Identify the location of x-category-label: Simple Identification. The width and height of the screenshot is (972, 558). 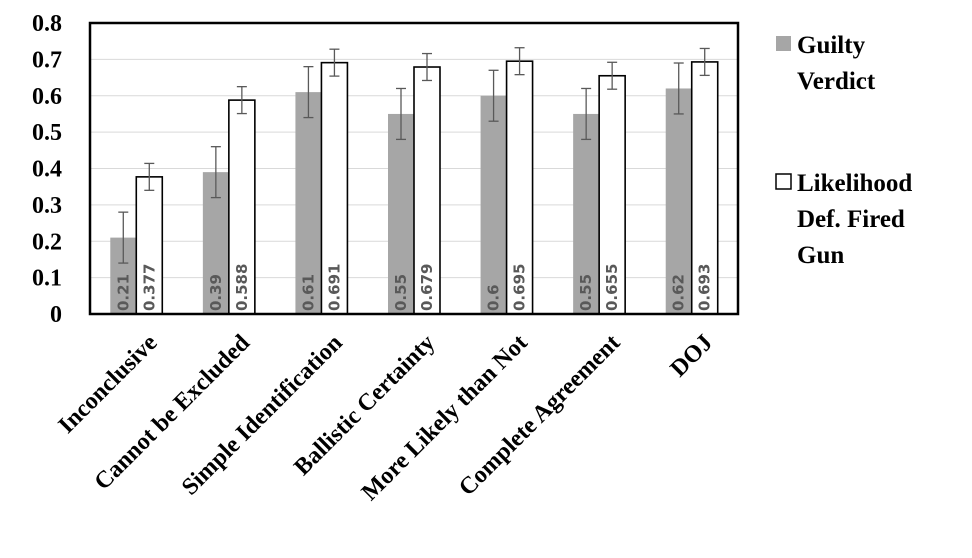
(262, 415).